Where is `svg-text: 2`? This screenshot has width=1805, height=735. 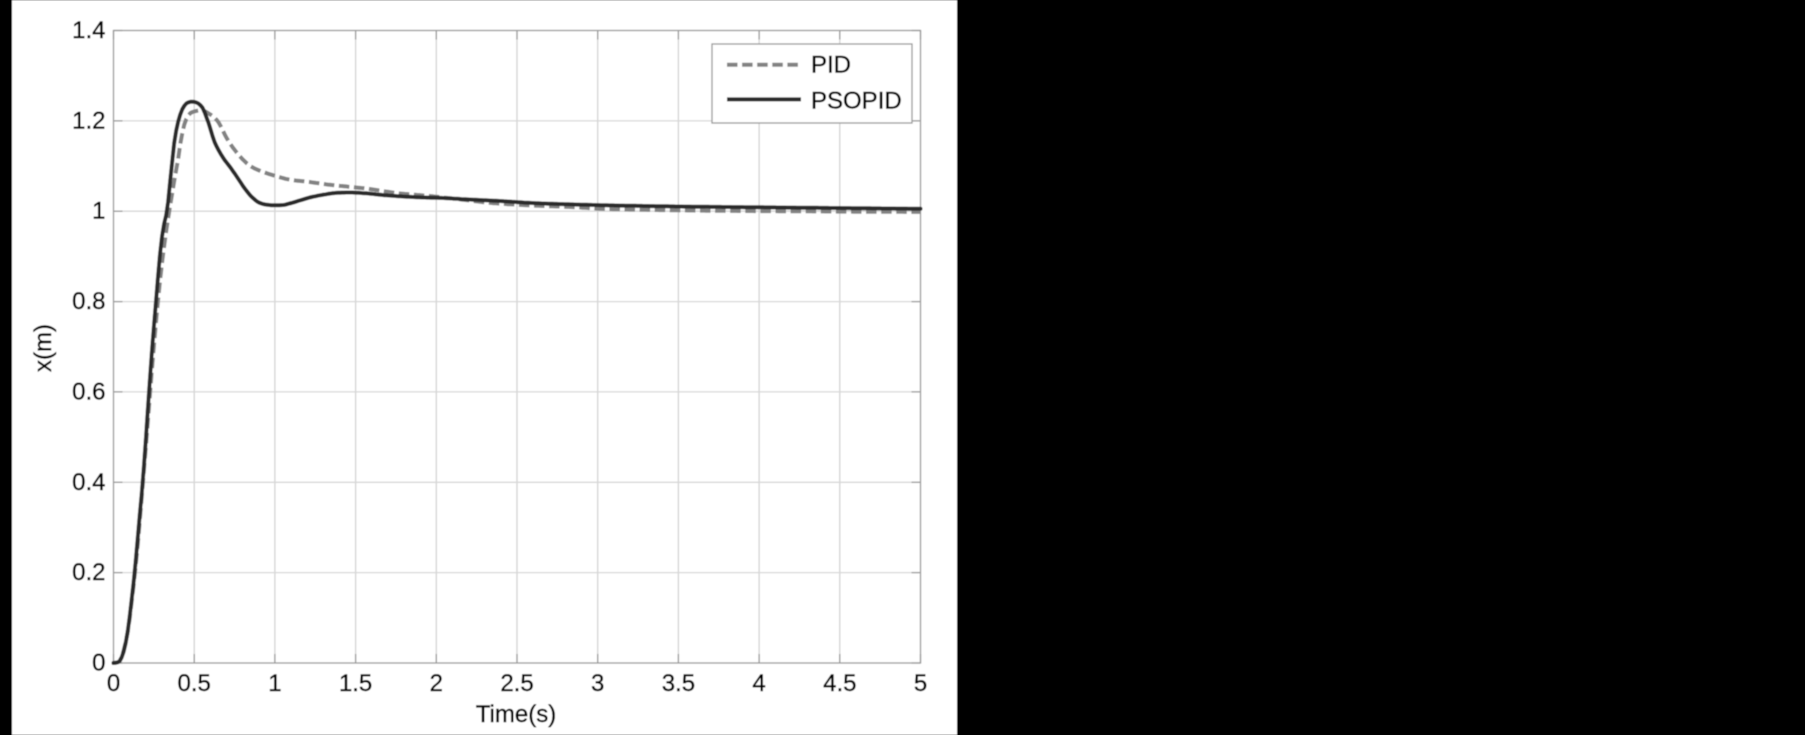
svg-text: 2 is located at coordinates (436, 683).